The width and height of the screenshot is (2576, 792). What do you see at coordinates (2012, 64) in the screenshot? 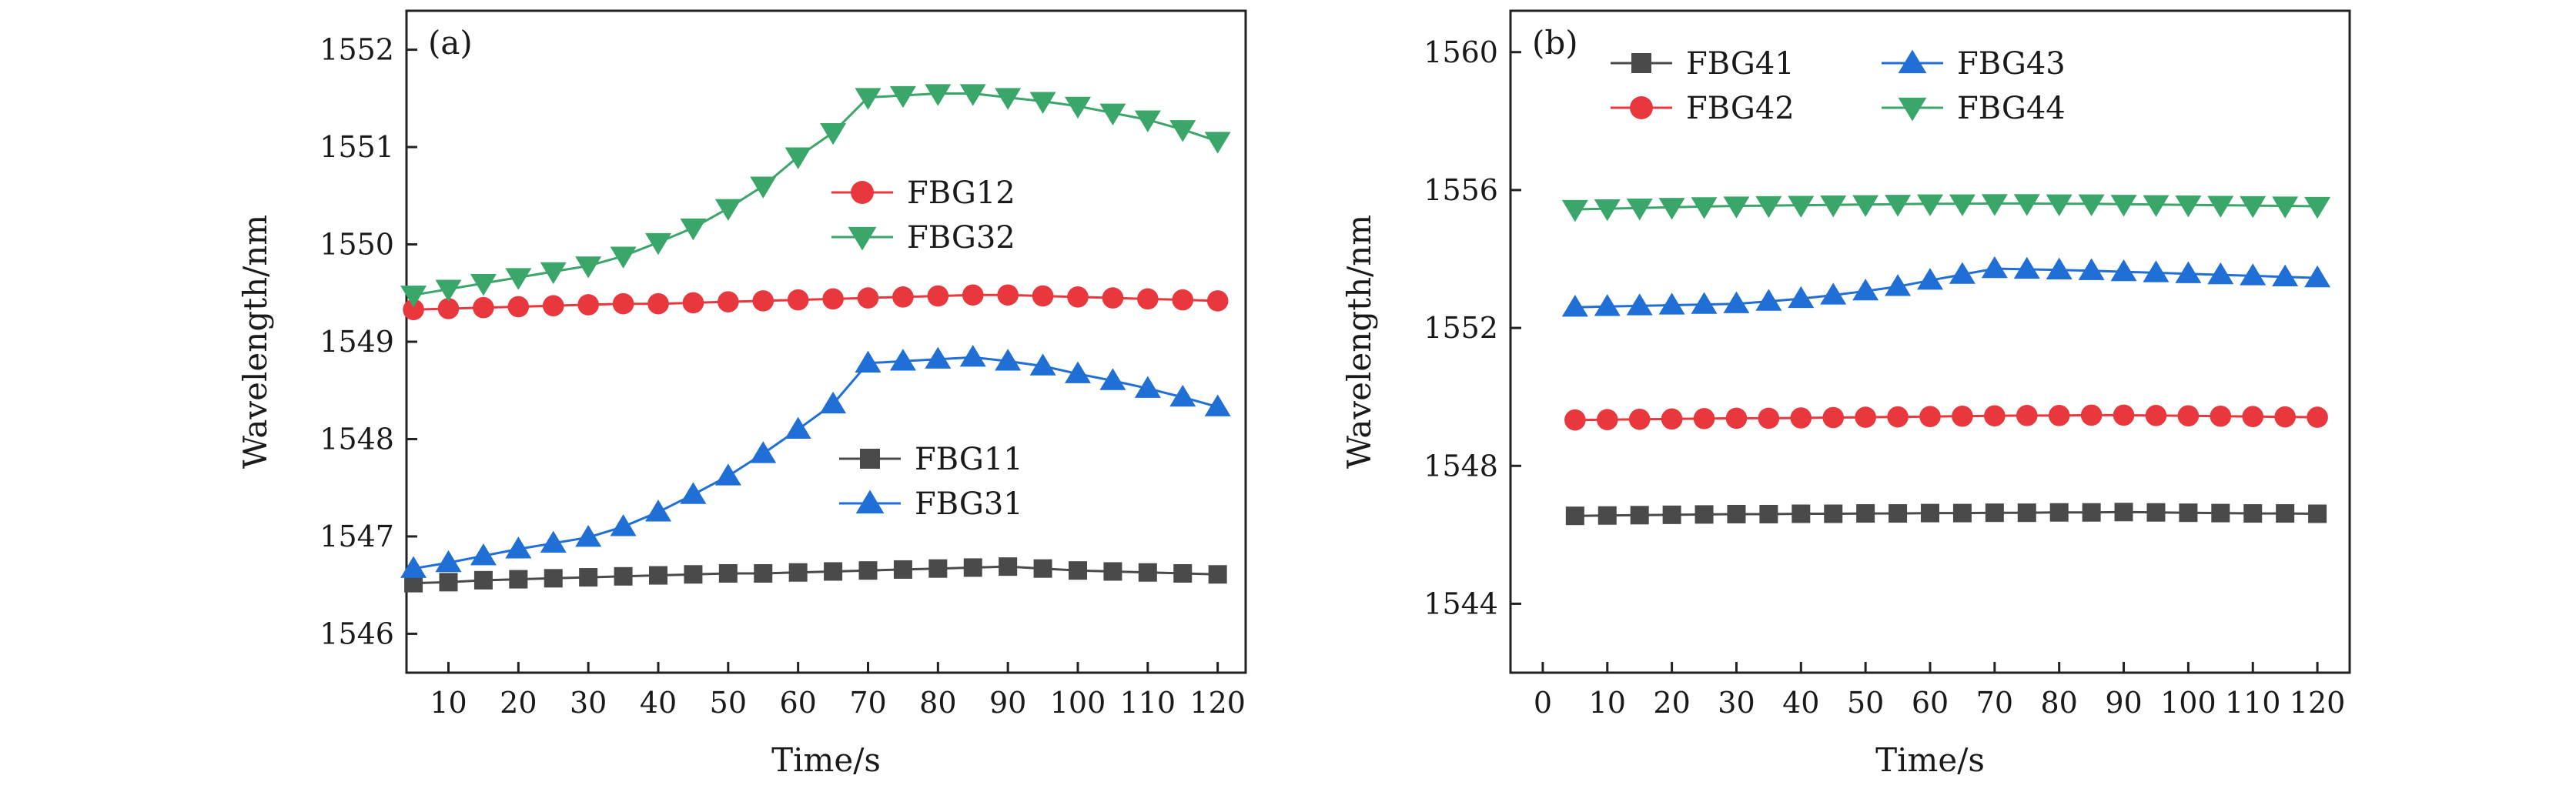
I see `legend-label: FBG43` at bounding box center [2012, 64].